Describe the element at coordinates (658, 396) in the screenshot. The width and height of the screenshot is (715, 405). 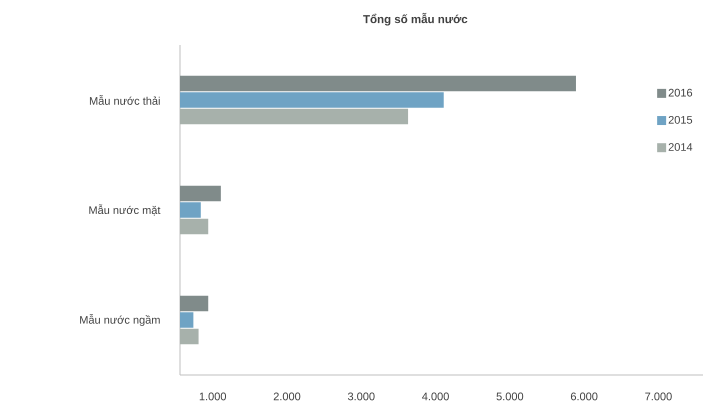
I see `x-tick-label: 7.000` at that location.